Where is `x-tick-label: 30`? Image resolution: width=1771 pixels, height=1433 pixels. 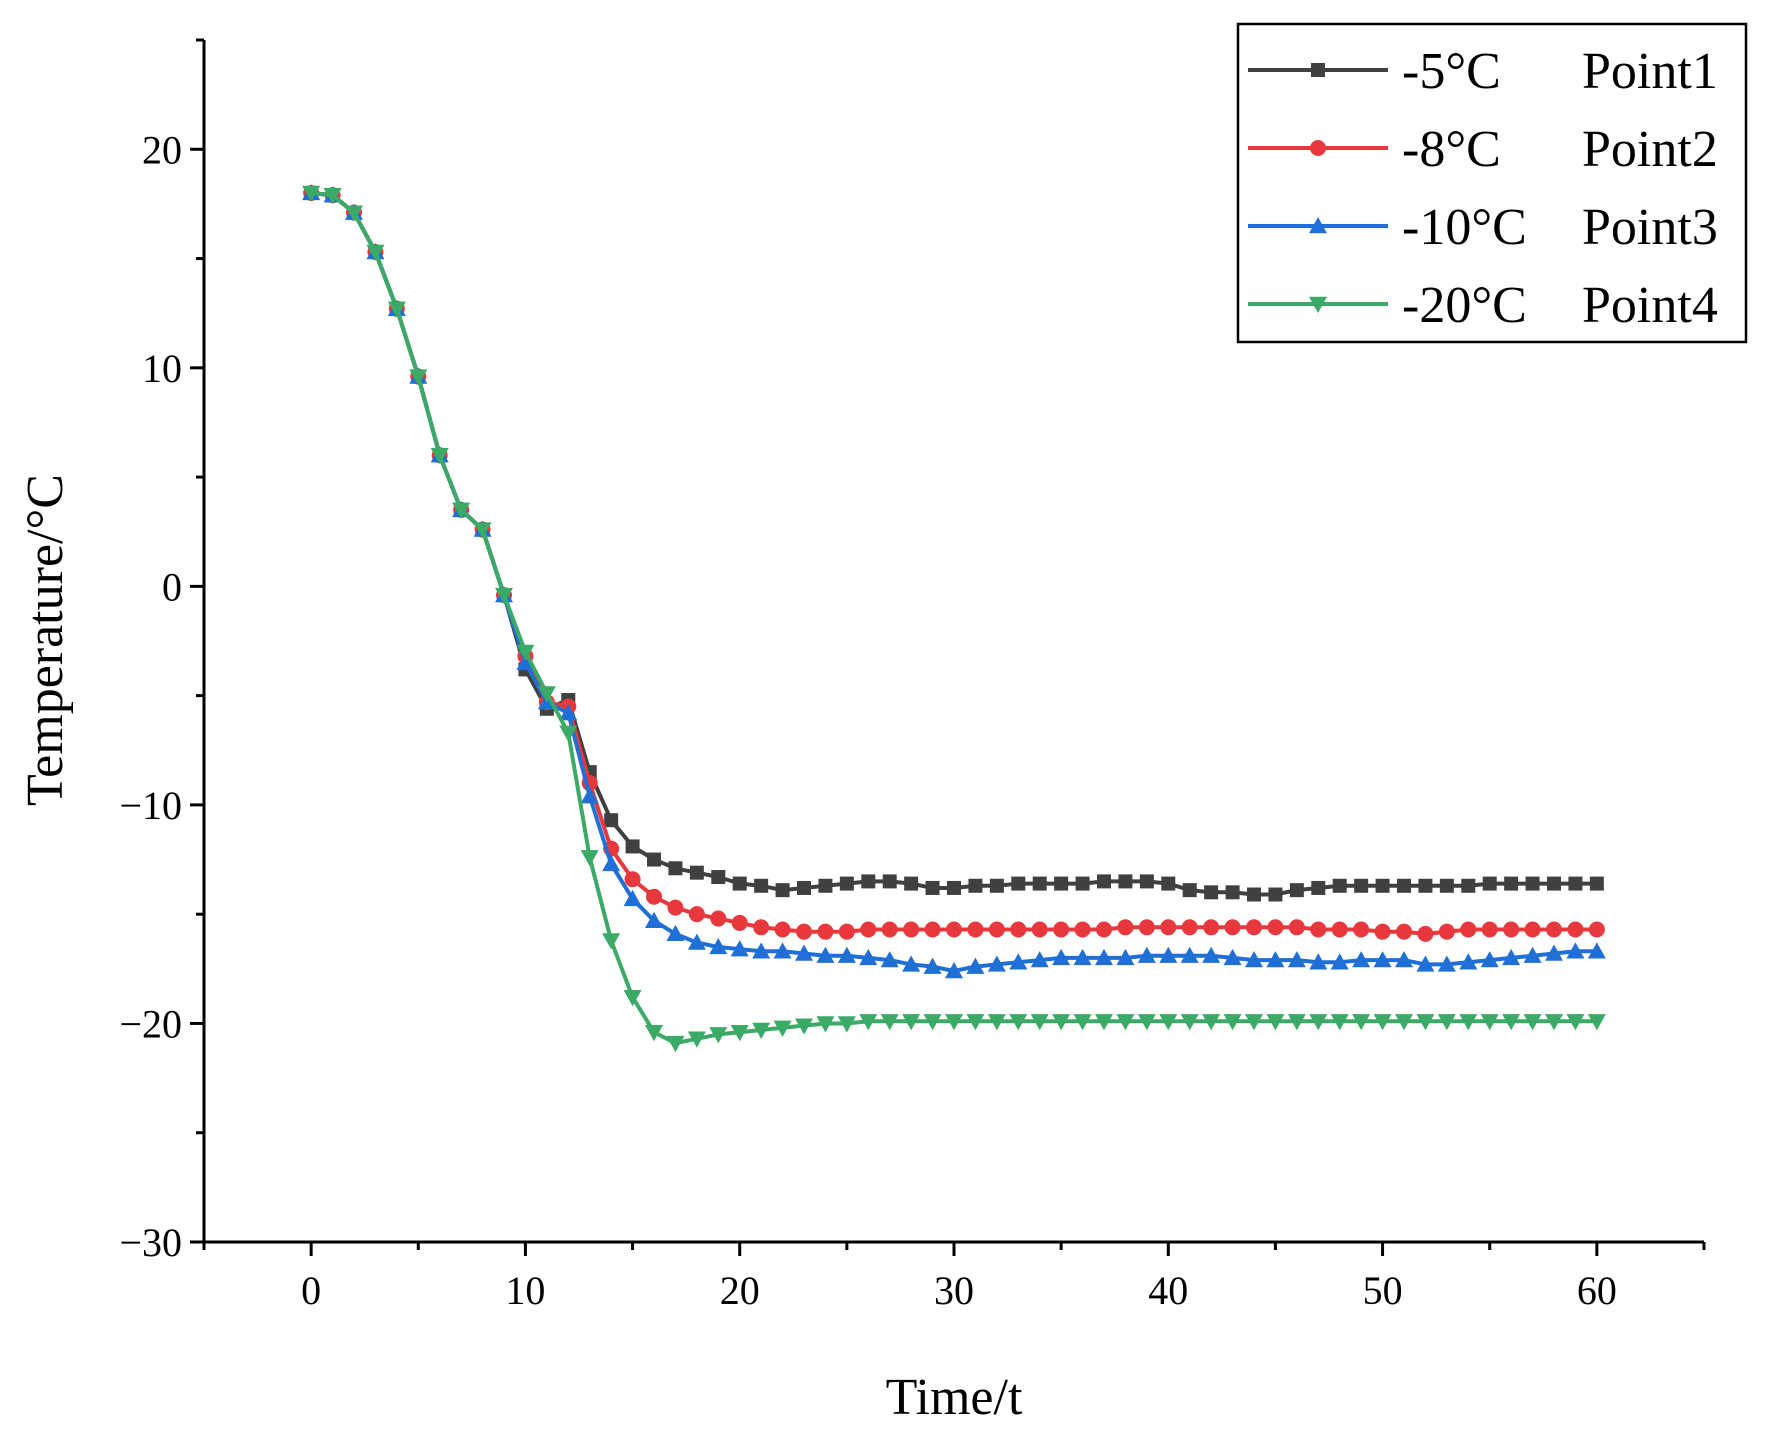
x-tick-label: 30 is located at coordinates (954, 1290).